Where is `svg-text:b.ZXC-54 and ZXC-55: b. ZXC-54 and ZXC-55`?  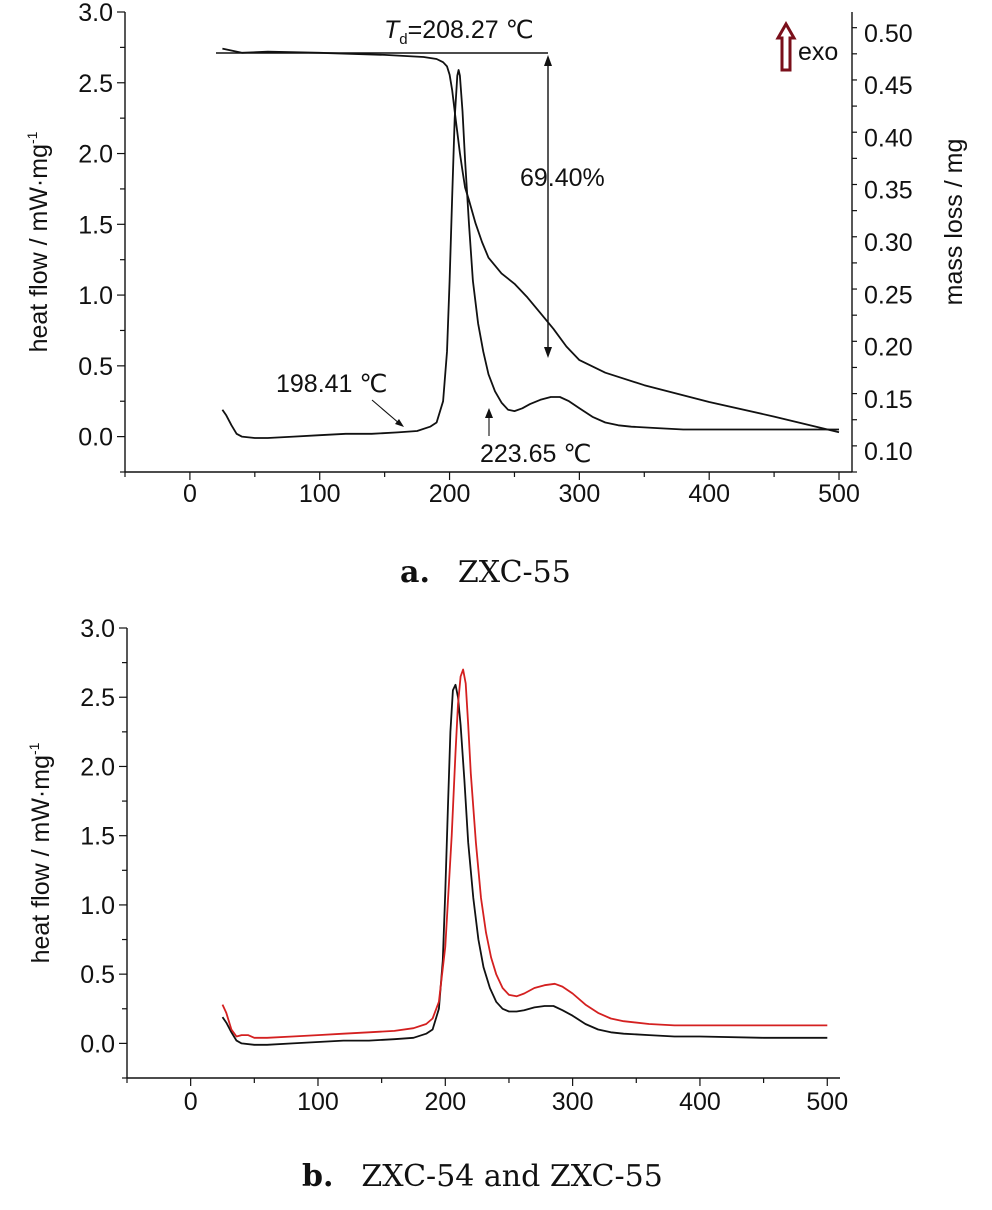
svg-text:b.ZXC-54 and ZXC-55: b. ZXC-54 and ZXC-55 is located at coordinates (482, 1176).